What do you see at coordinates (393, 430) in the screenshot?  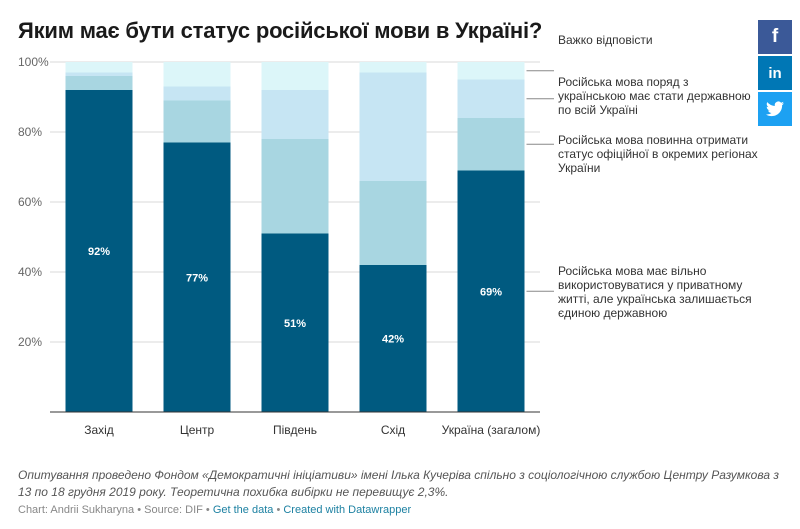 I see `x-tick-label: Схід` at bounding box center [393, 430].